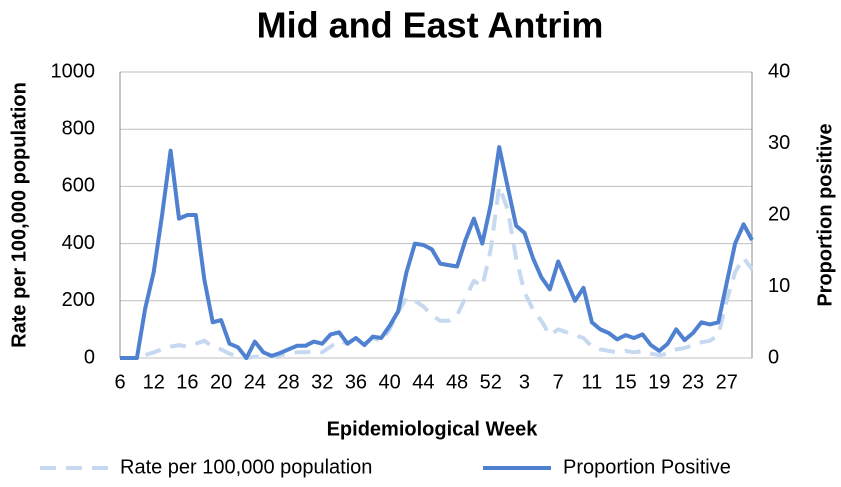 Image resolution: width=841 pixels, height=487 pixels. I want to click on y-tick-label: 200, so click(78, 300).